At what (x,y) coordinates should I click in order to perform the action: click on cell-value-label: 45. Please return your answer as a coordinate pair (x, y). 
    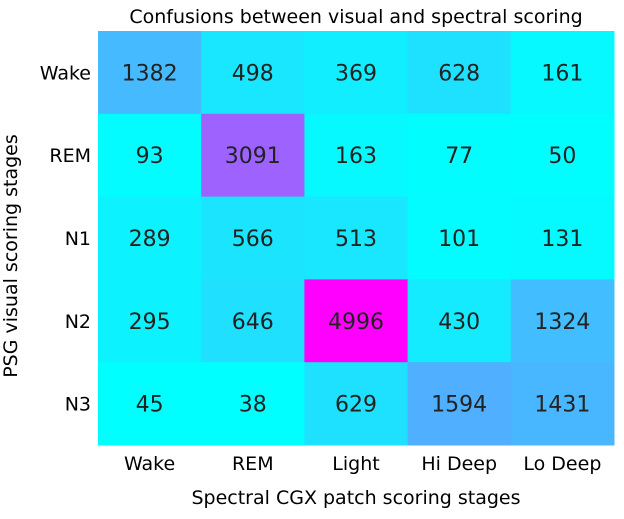
    Looking at the image, I should click on (150, 405).